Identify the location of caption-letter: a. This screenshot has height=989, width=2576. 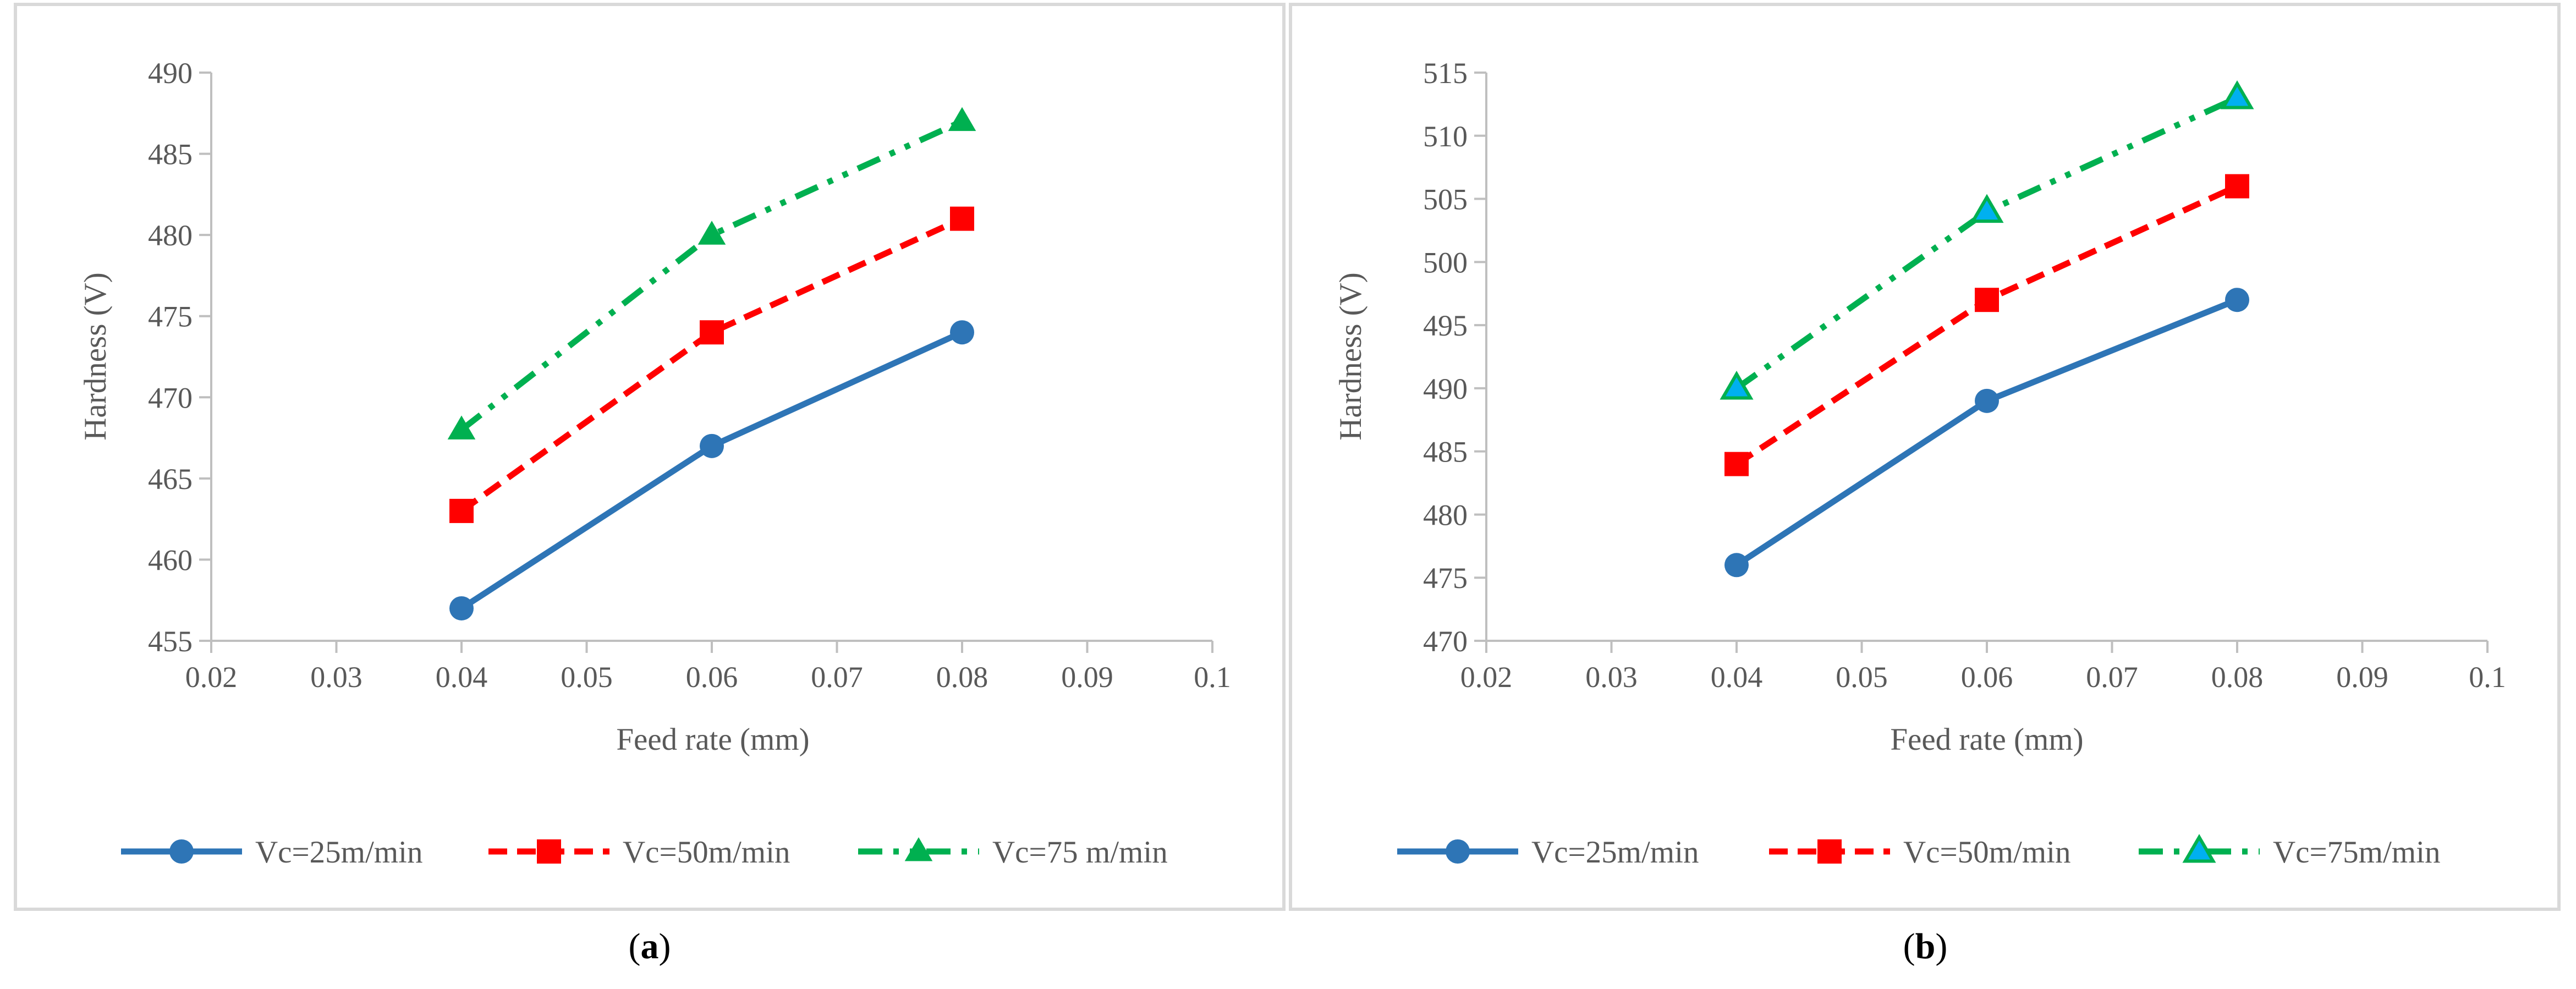
(650, 946).